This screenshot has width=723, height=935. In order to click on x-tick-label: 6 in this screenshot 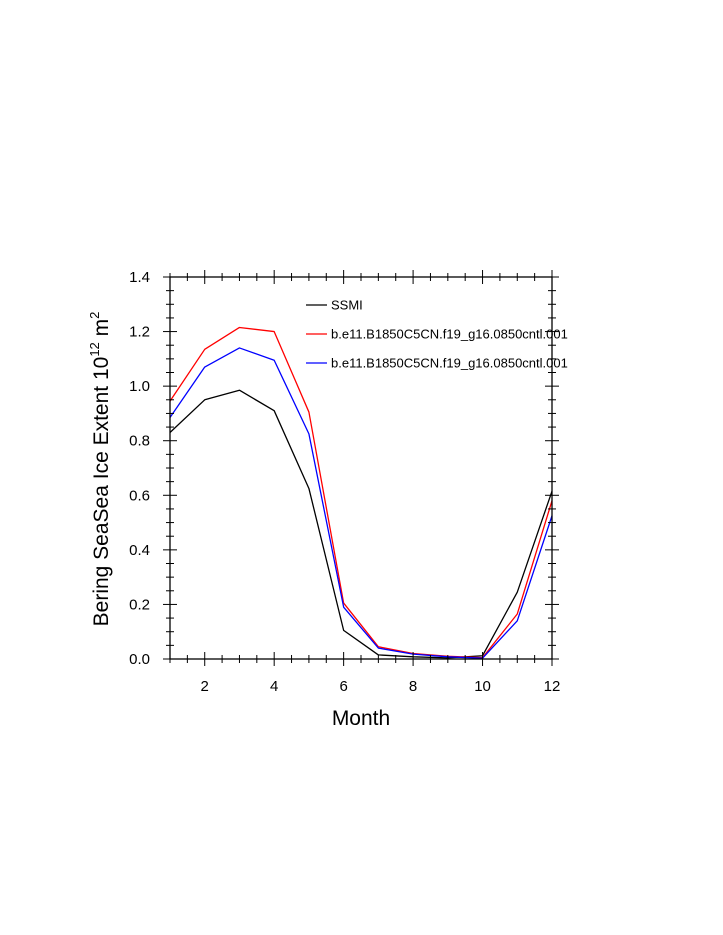, I will do `click(343, 686)`.